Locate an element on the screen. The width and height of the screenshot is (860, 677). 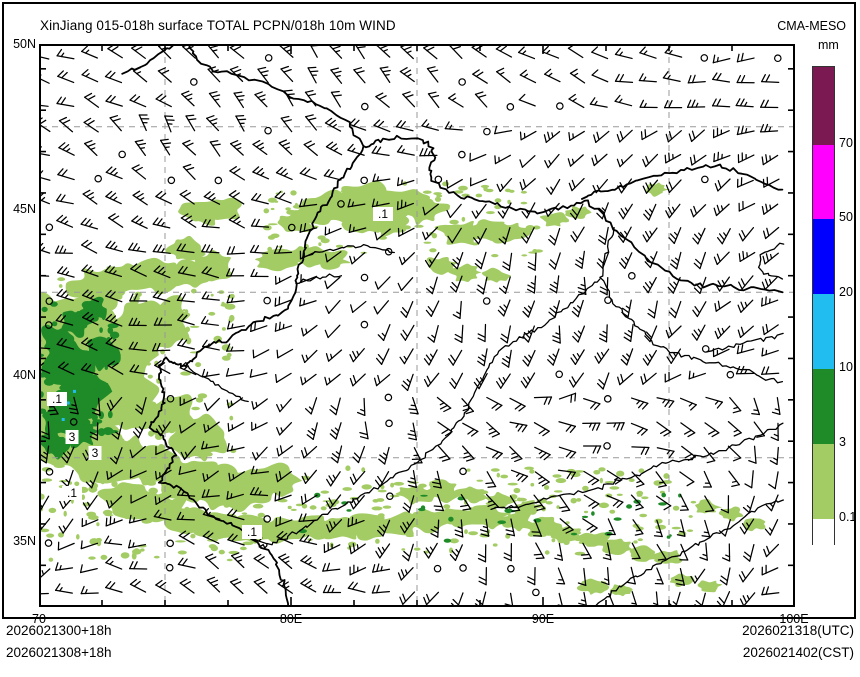
footer-init-cst: 2026021308+18h is located at coordinates (59, 652).